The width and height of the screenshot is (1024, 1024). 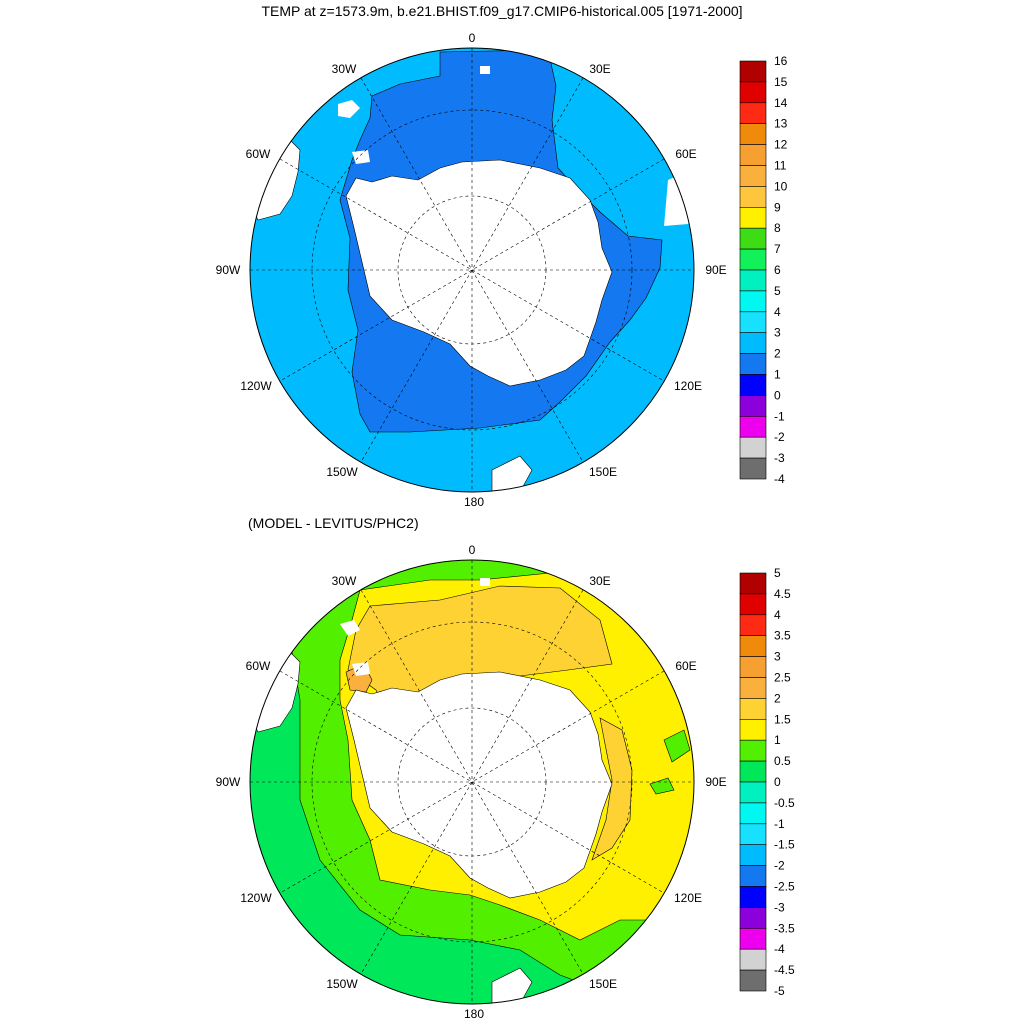 I want to click on lon-label: 120W, so click(x=256, y=898).